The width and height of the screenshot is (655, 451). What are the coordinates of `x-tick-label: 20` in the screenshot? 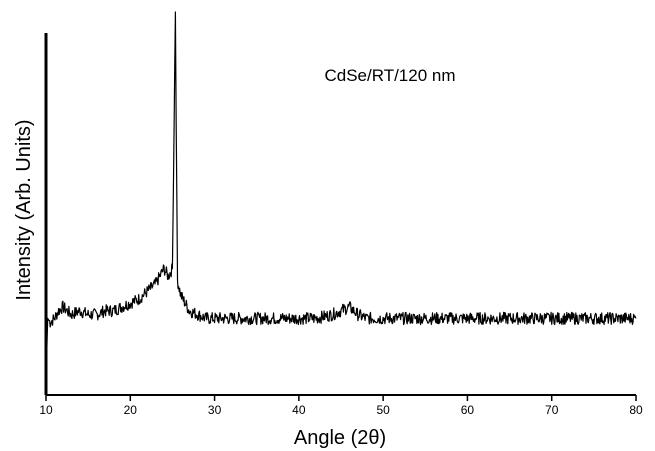 It's located at (131, 410).